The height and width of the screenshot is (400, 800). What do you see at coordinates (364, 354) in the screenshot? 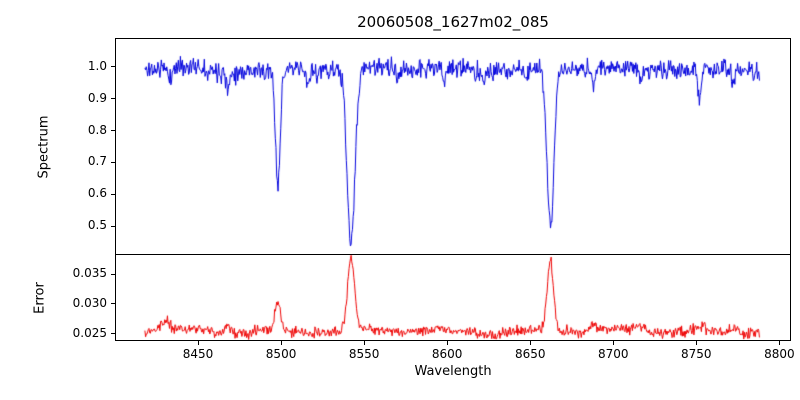
I see `x-tick-label: 8550` at bounding box center [364, 354].